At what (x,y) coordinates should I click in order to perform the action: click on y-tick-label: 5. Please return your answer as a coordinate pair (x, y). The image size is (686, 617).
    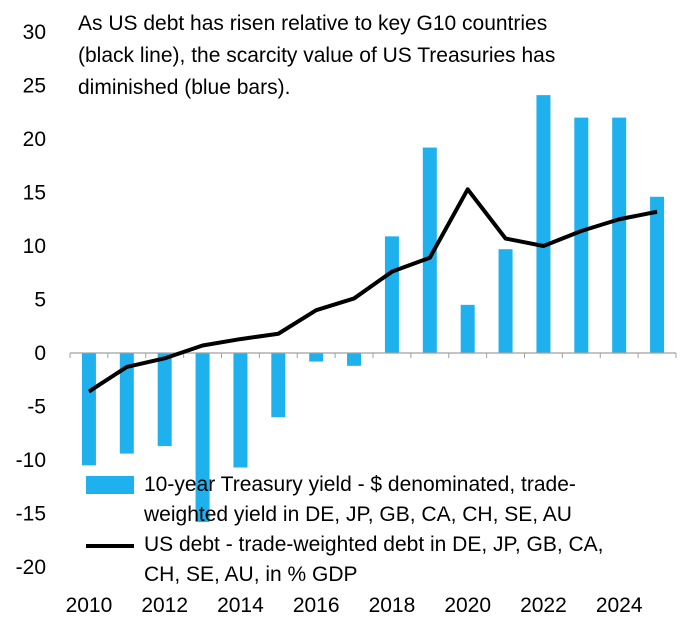
    Looking at the image, I should click on (40, 300).